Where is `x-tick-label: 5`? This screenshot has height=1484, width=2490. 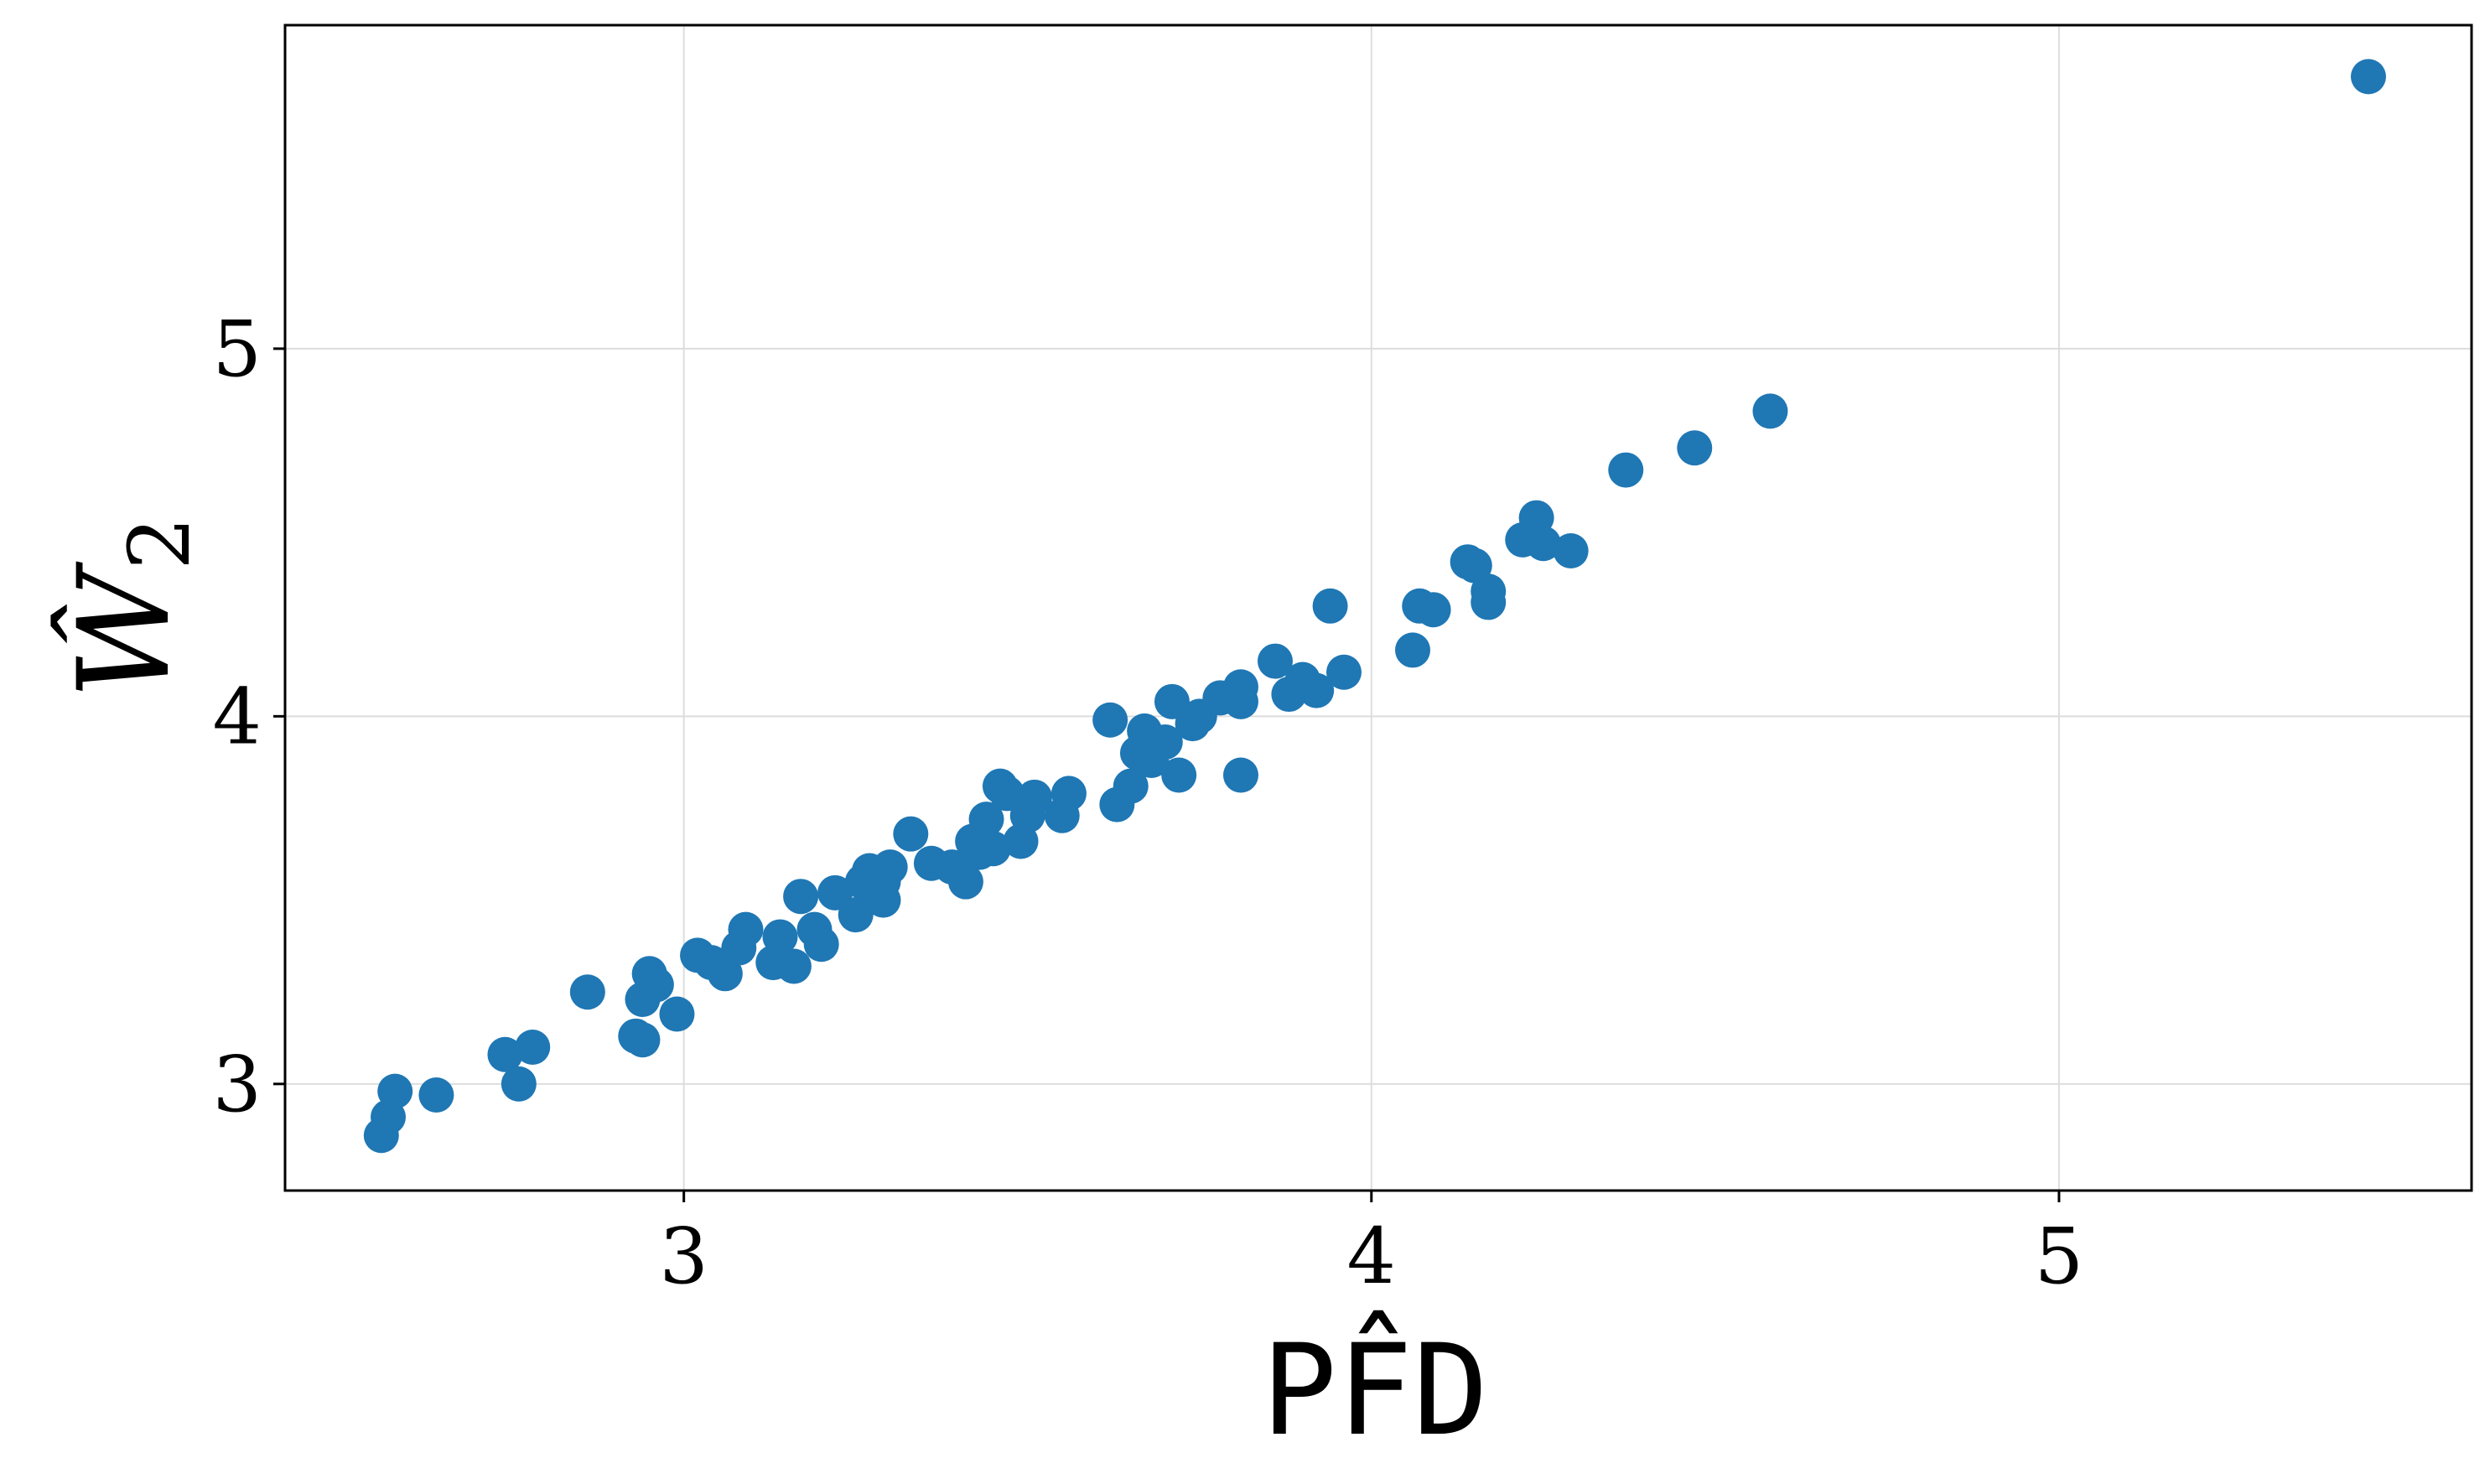
x-tick-label: 5 is located at coordinates (2059, 1256).